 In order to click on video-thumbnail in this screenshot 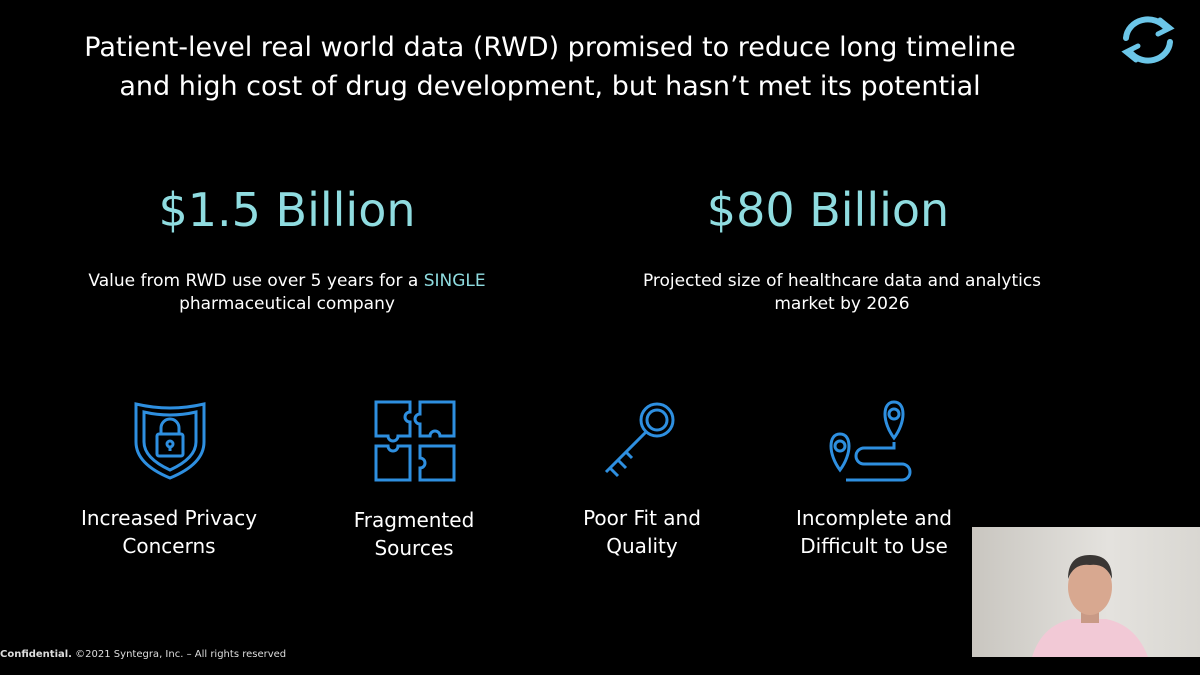, I will do `click(1086, 592)`.